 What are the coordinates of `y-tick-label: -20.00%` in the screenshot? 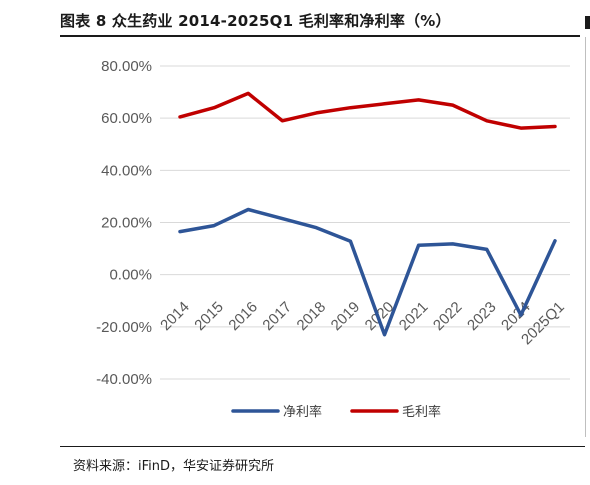 It's located at (124, 327).